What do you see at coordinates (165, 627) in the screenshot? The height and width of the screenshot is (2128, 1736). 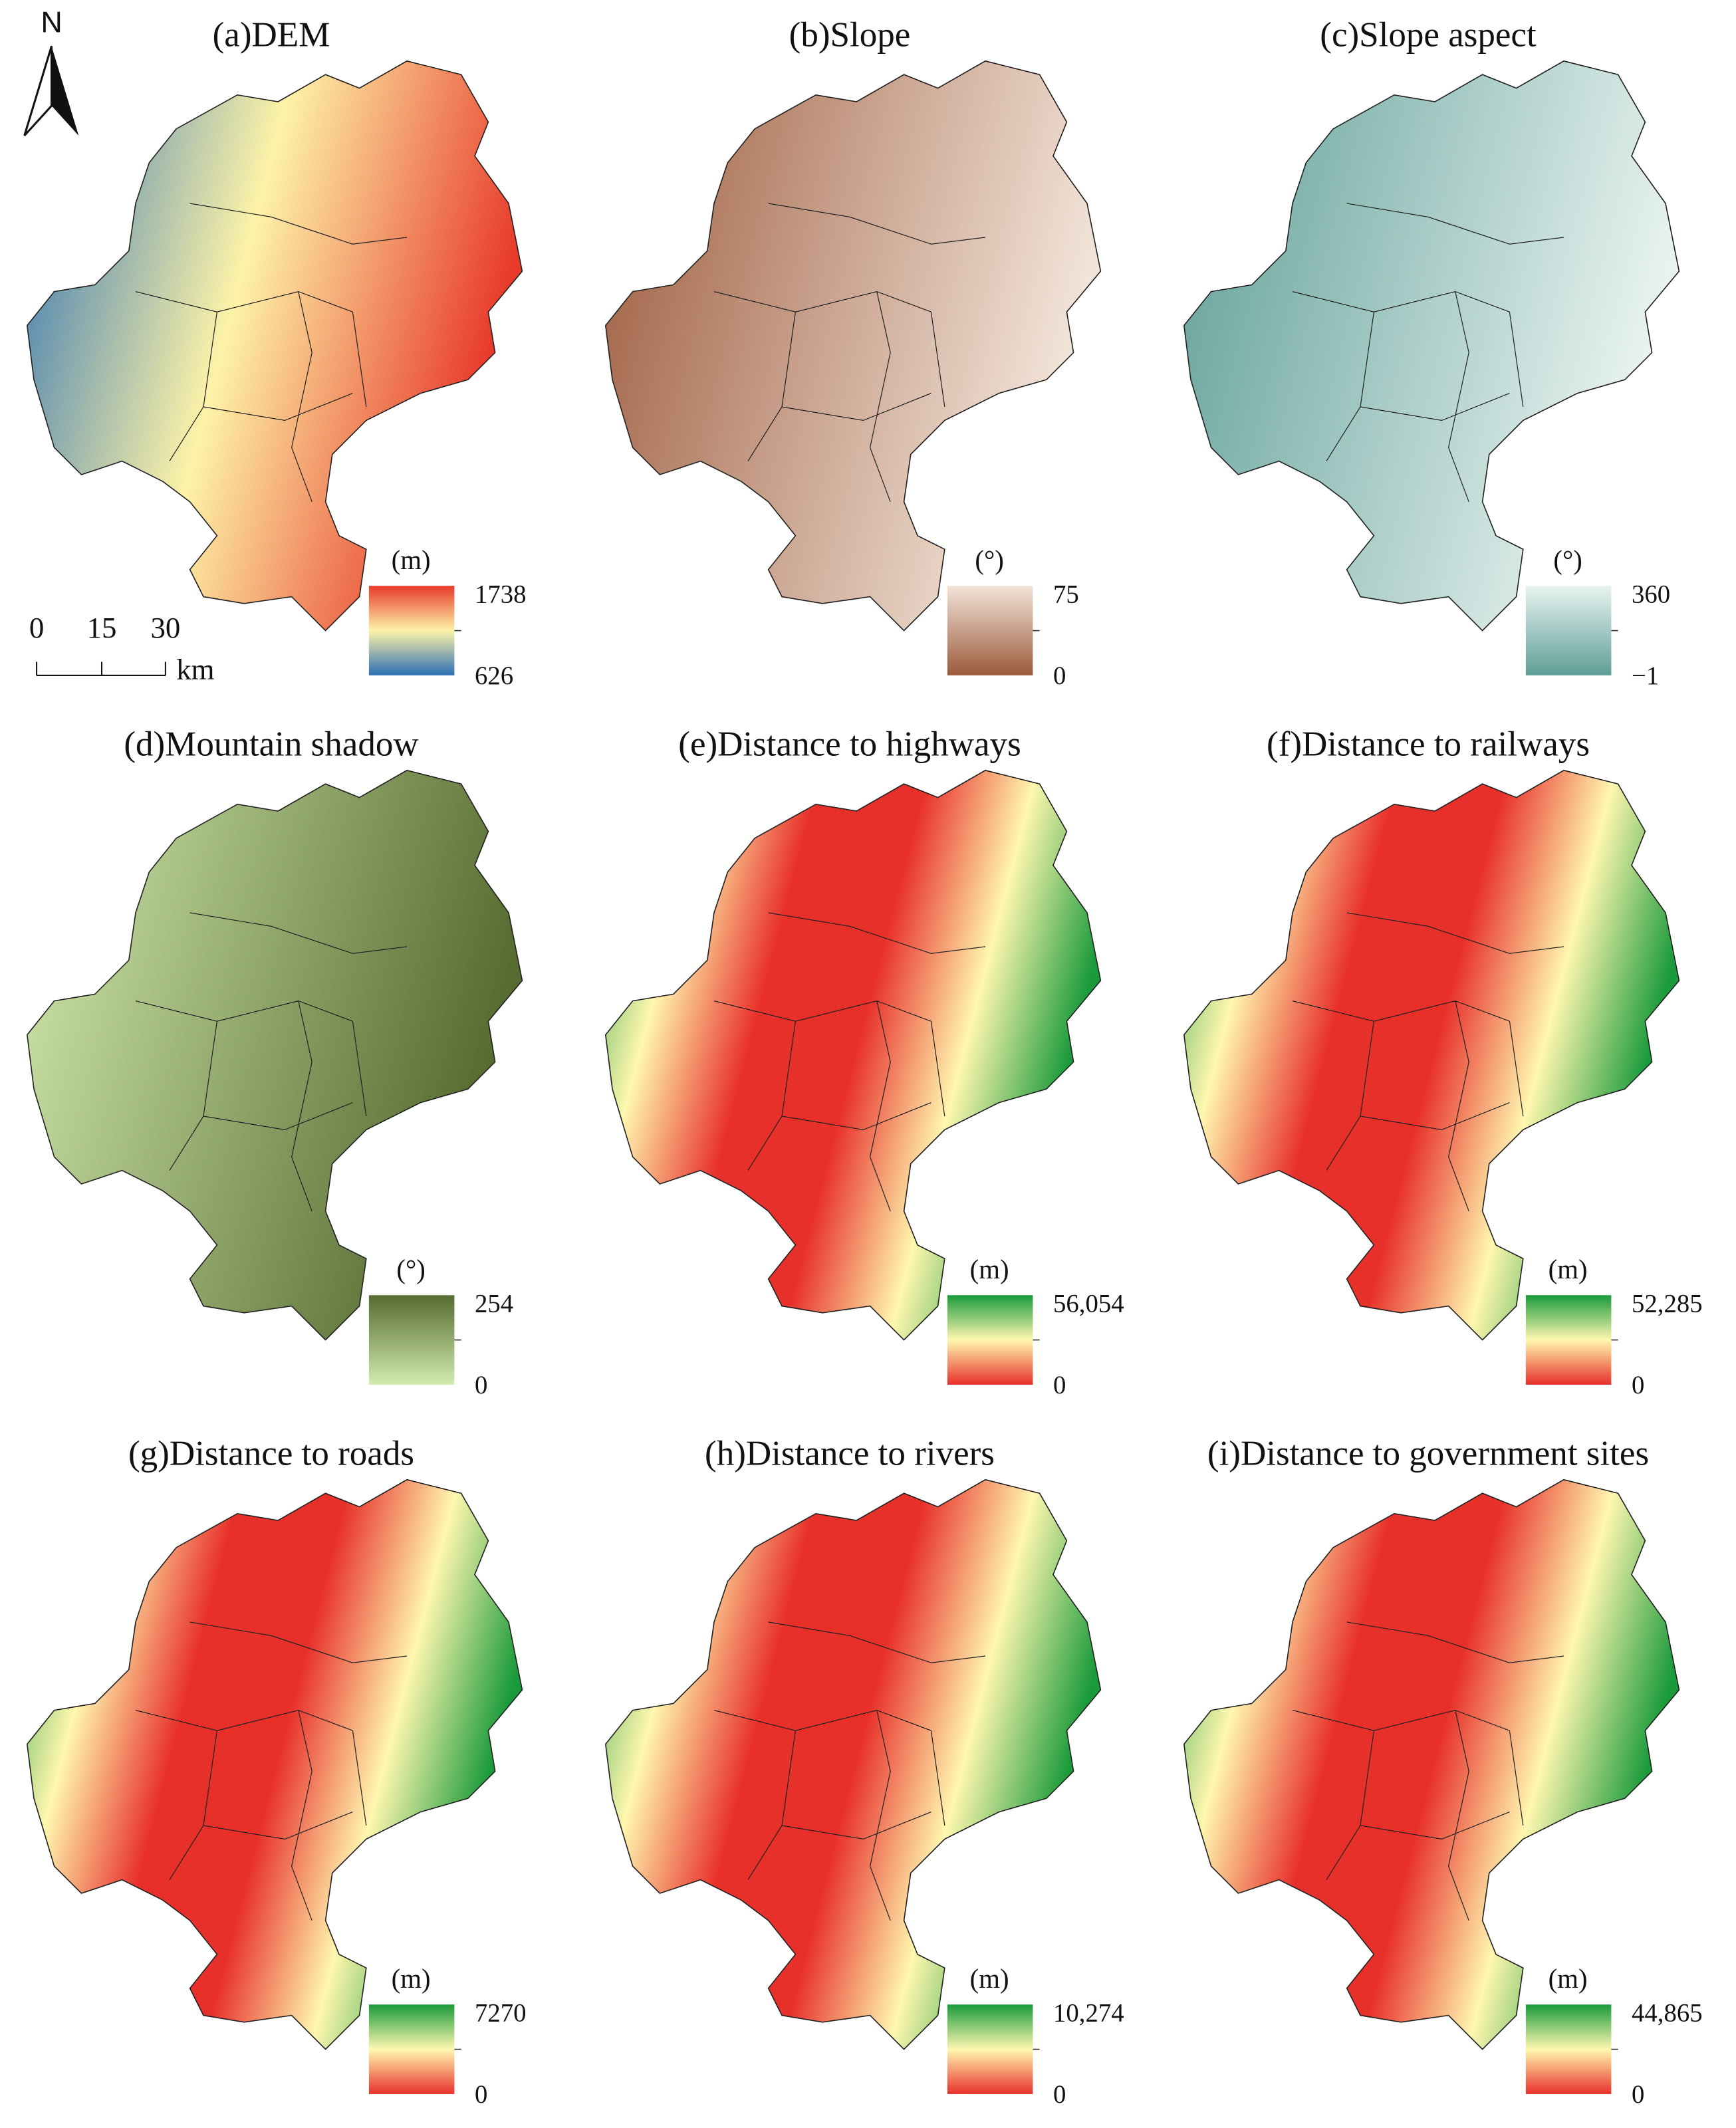 I see `scale-label: 30` at bounding box center [165, 627].